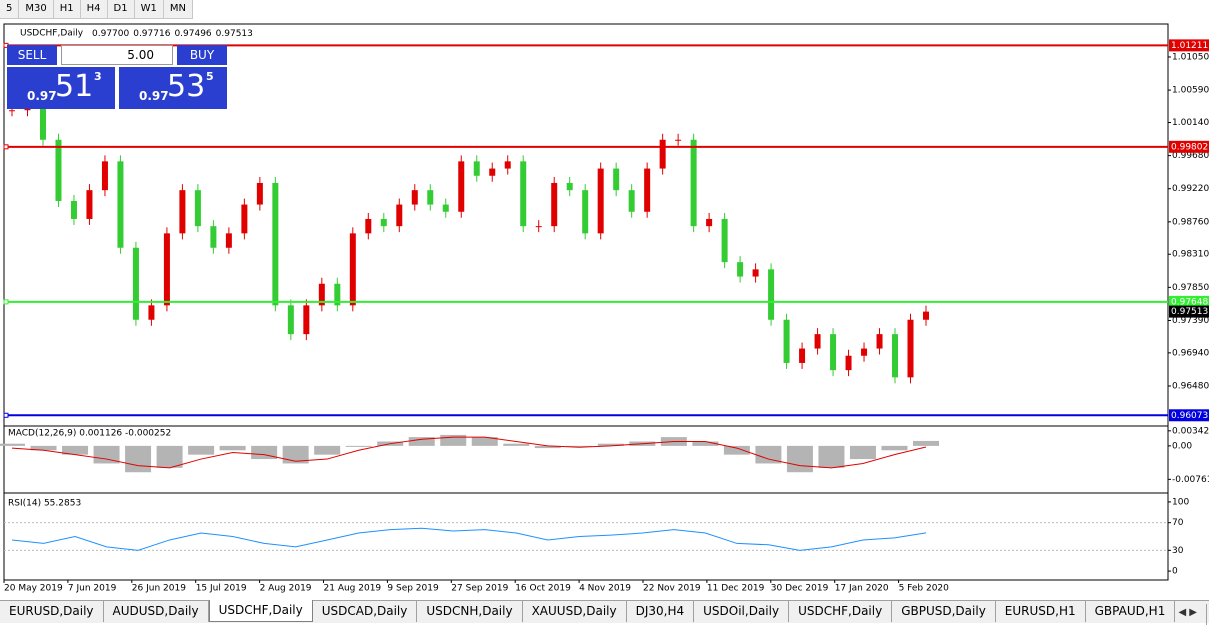  I want to click on buy-button: BUY, so click(202, 55).